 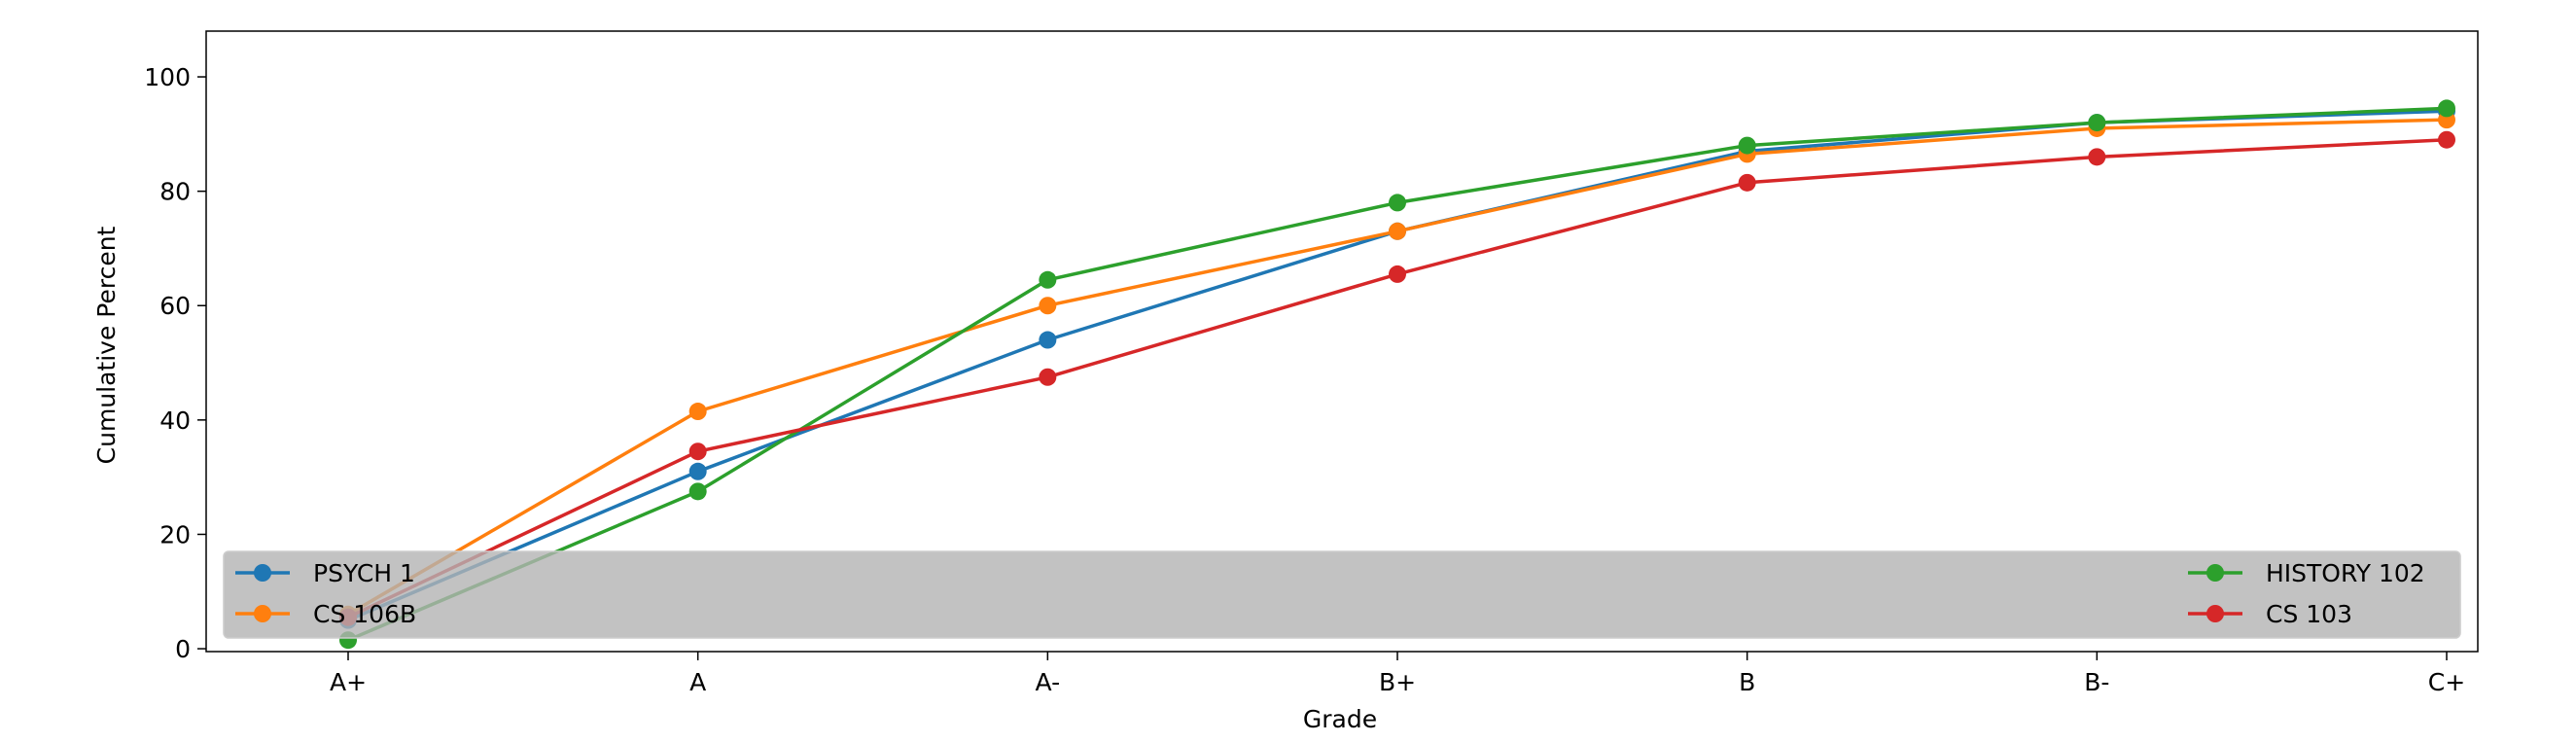 What do you see at coordinates (2446, 682) in the screenshot?
I see `x-tick-label: C+` at bounding box center [2446, 682].